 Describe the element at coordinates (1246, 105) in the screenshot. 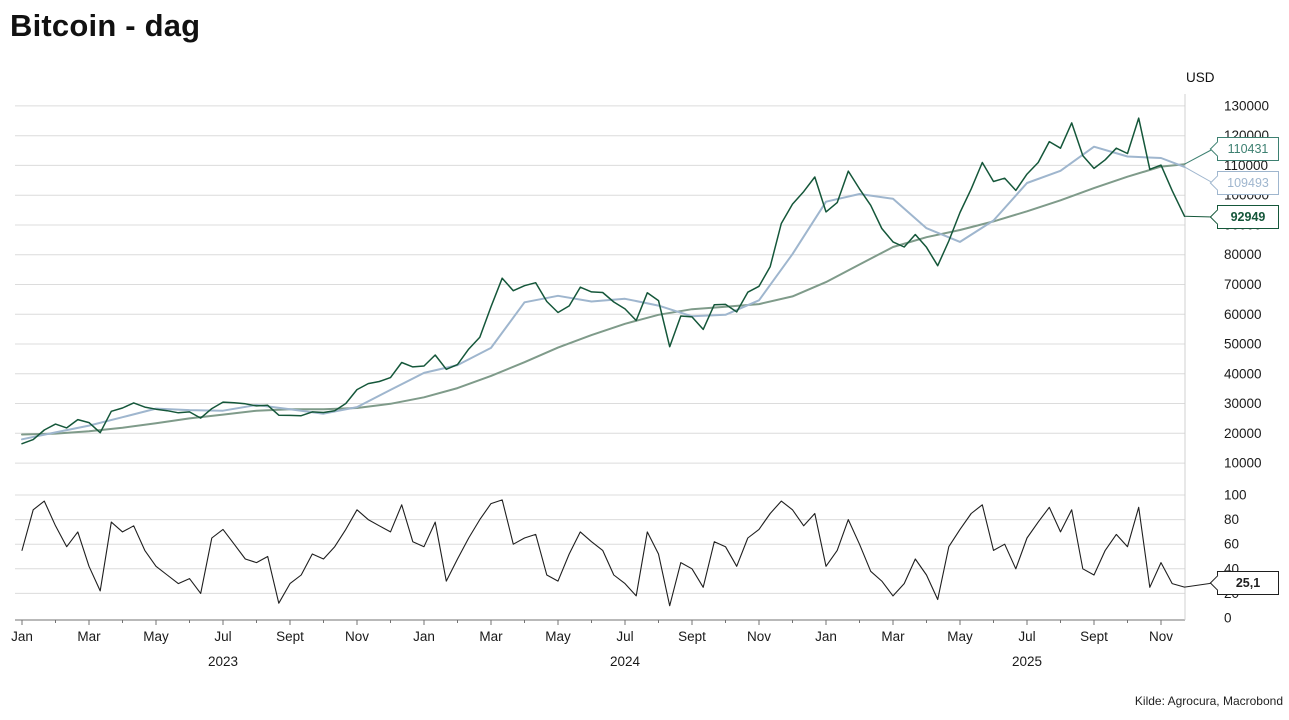

I see `svg-text: 130000` at that location.